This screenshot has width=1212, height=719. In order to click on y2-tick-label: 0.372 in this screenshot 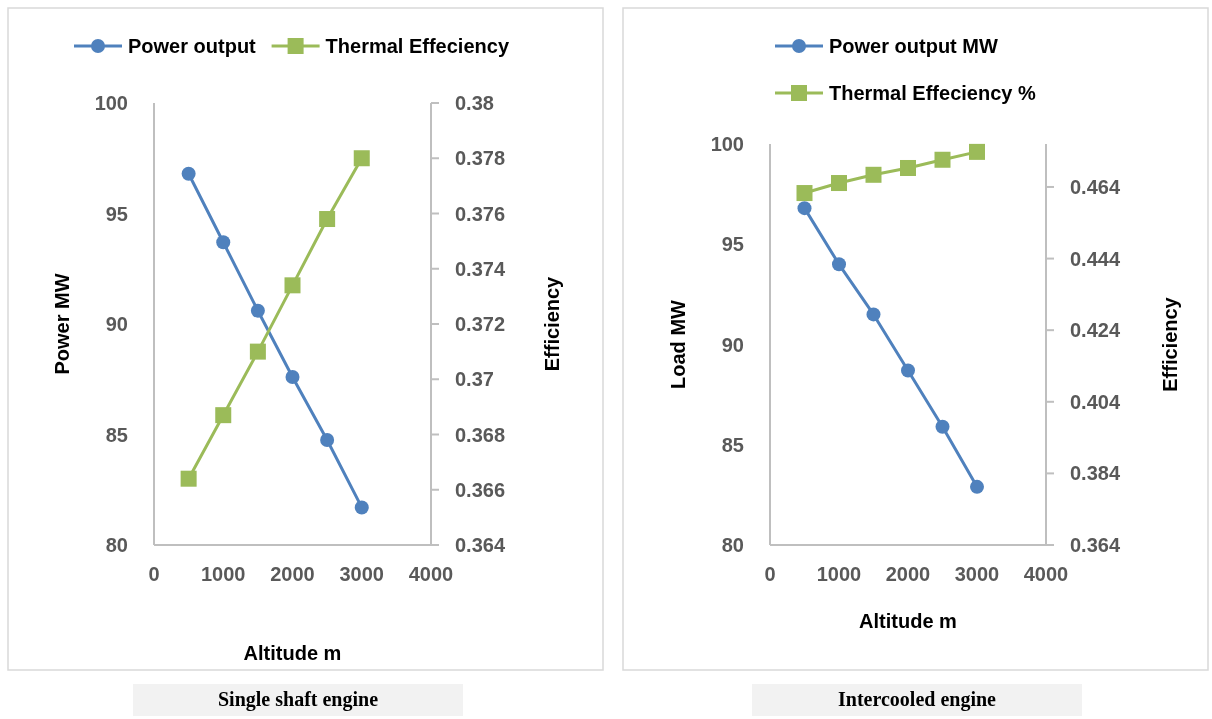, I will do `click(480, 324)`.